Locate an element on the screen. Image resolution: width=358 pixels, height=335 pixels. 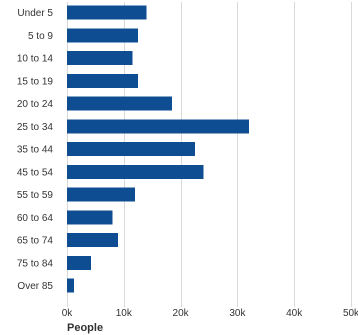
x-tick-labels: 0k 10k 20k 30k 40k 50k is located at coordinates (210, 313).